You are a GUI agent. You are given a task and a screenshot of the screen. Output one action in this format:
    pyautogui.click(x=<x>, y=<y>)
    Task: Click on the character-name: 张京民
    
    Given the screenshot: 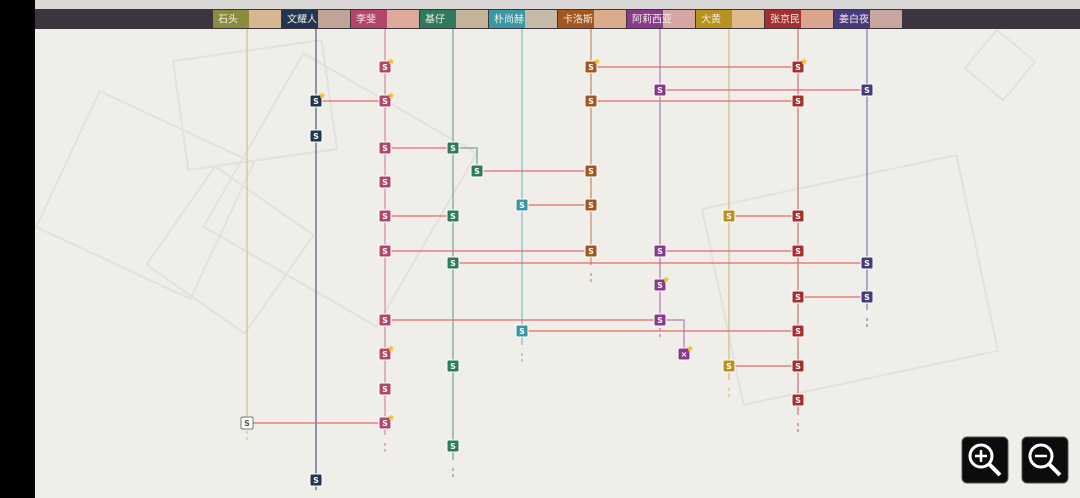 What is the action you would take?
    pyautogui.click(x=785, y=19)
    